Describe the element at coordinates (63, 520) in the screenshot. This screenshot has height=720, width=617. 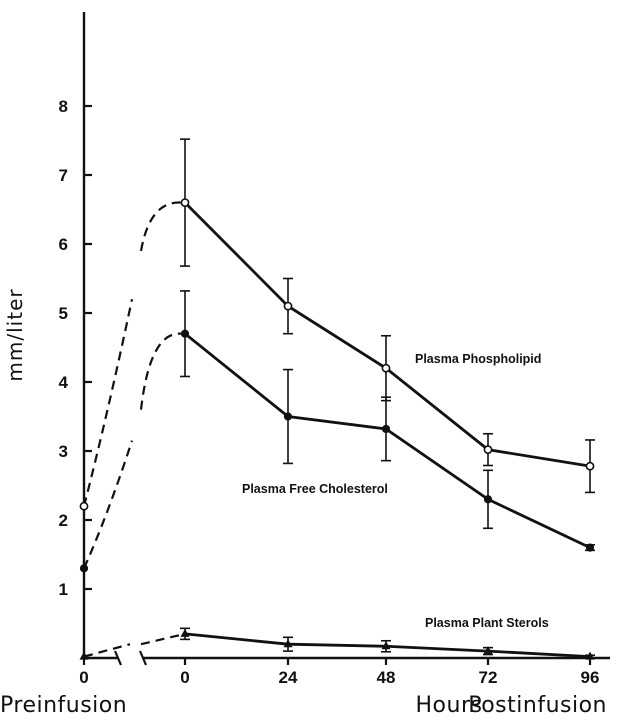
I see `y-tick-label: 2` at that location.